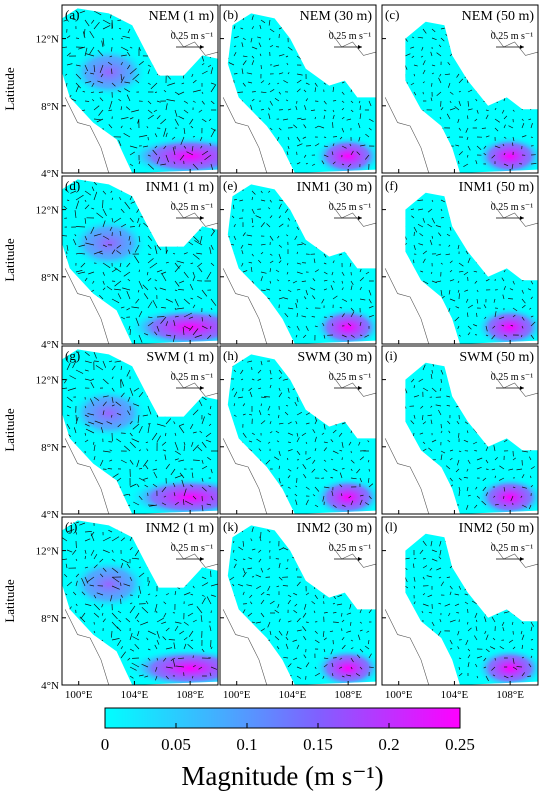 The height and width of the screenshot is (804, 550). What do you see at coordinates (360, 218) in the screenshot?
I see `scale-arrow-head` at bounding box center [360, 218].